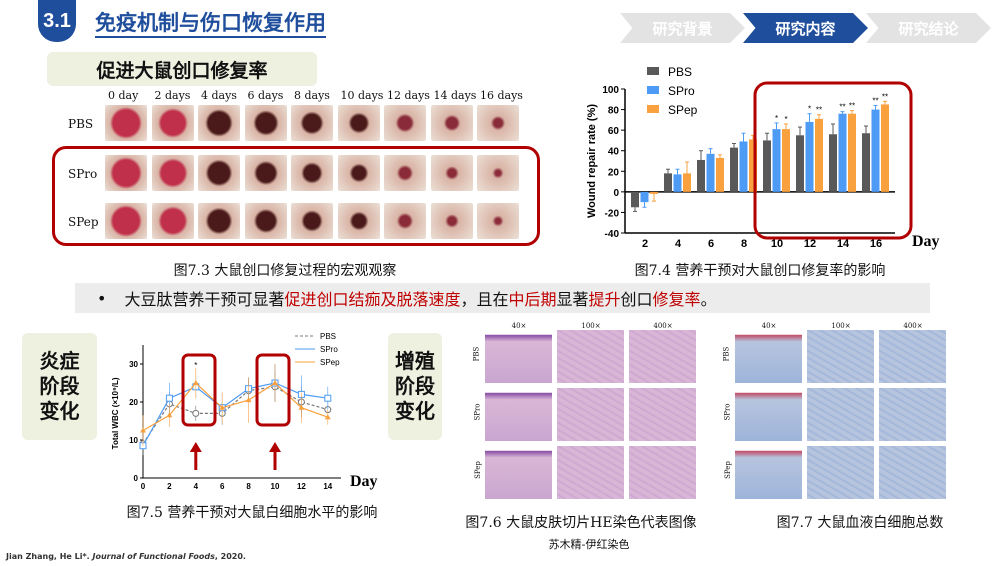  I want to click on nav-step-2: 研究内容, so click(805, 28).